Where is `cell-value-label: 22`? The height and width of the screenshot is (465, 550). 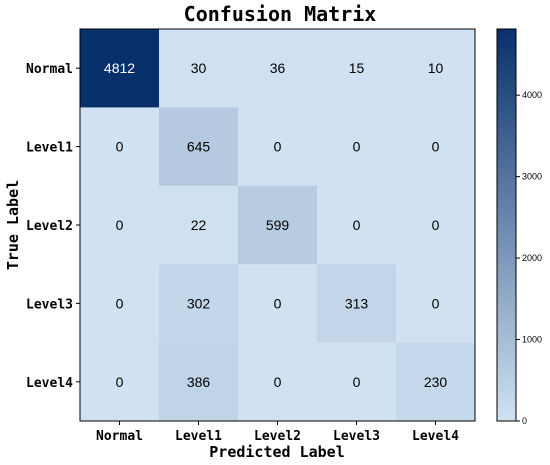 cell-value-label: 22 is located at coordinates (199, 225).